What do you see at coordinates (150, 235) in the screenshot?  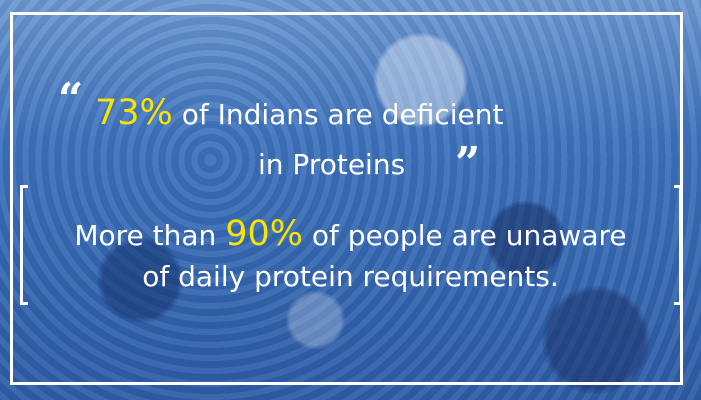 I see `fact-prefix: More than` at bounding box center [150, 235].